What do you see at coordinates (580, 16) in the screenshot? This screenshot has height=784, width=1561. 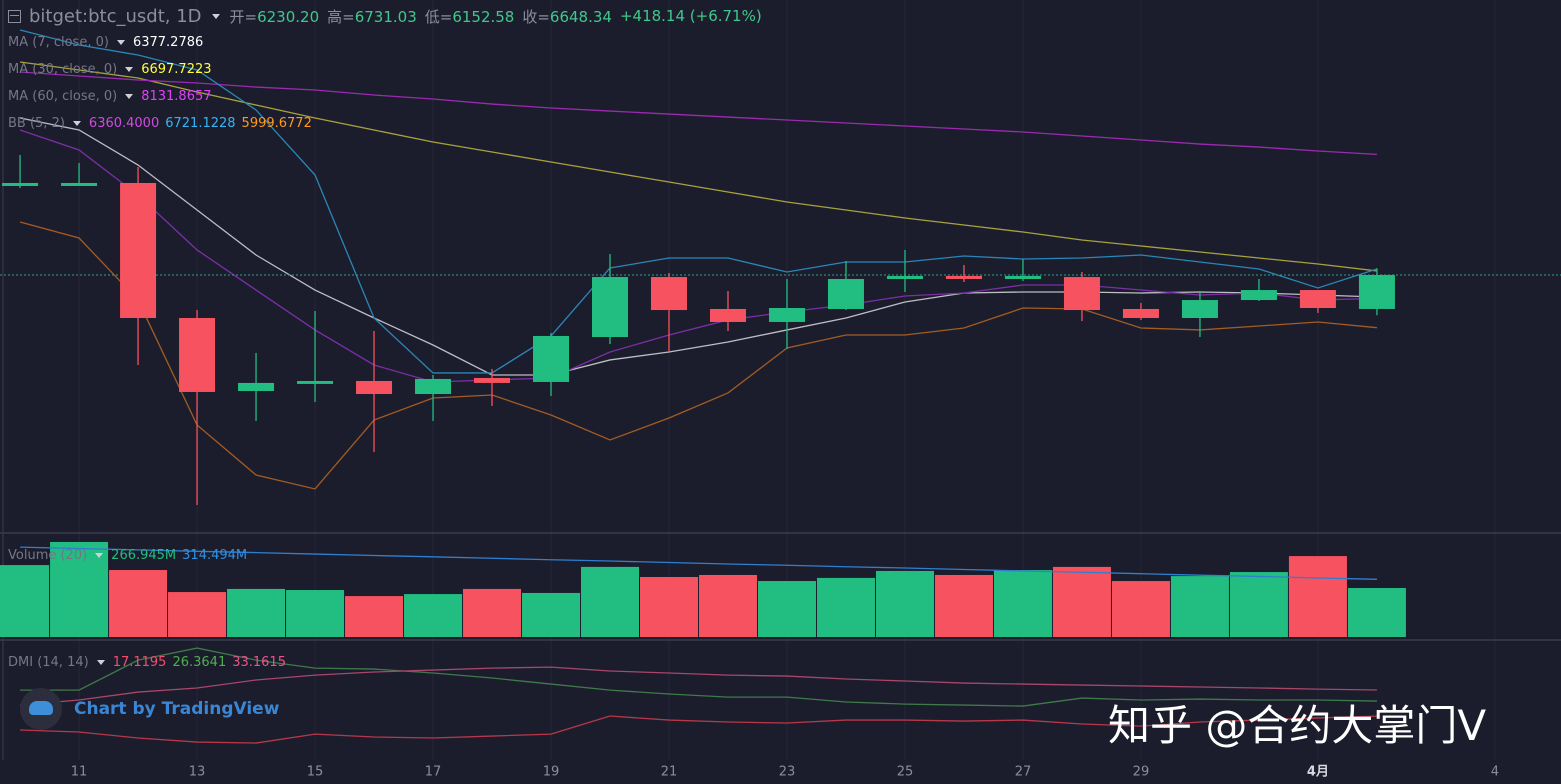 I see `ohlc-value: 6648.34` at bounding box center [580, 16].